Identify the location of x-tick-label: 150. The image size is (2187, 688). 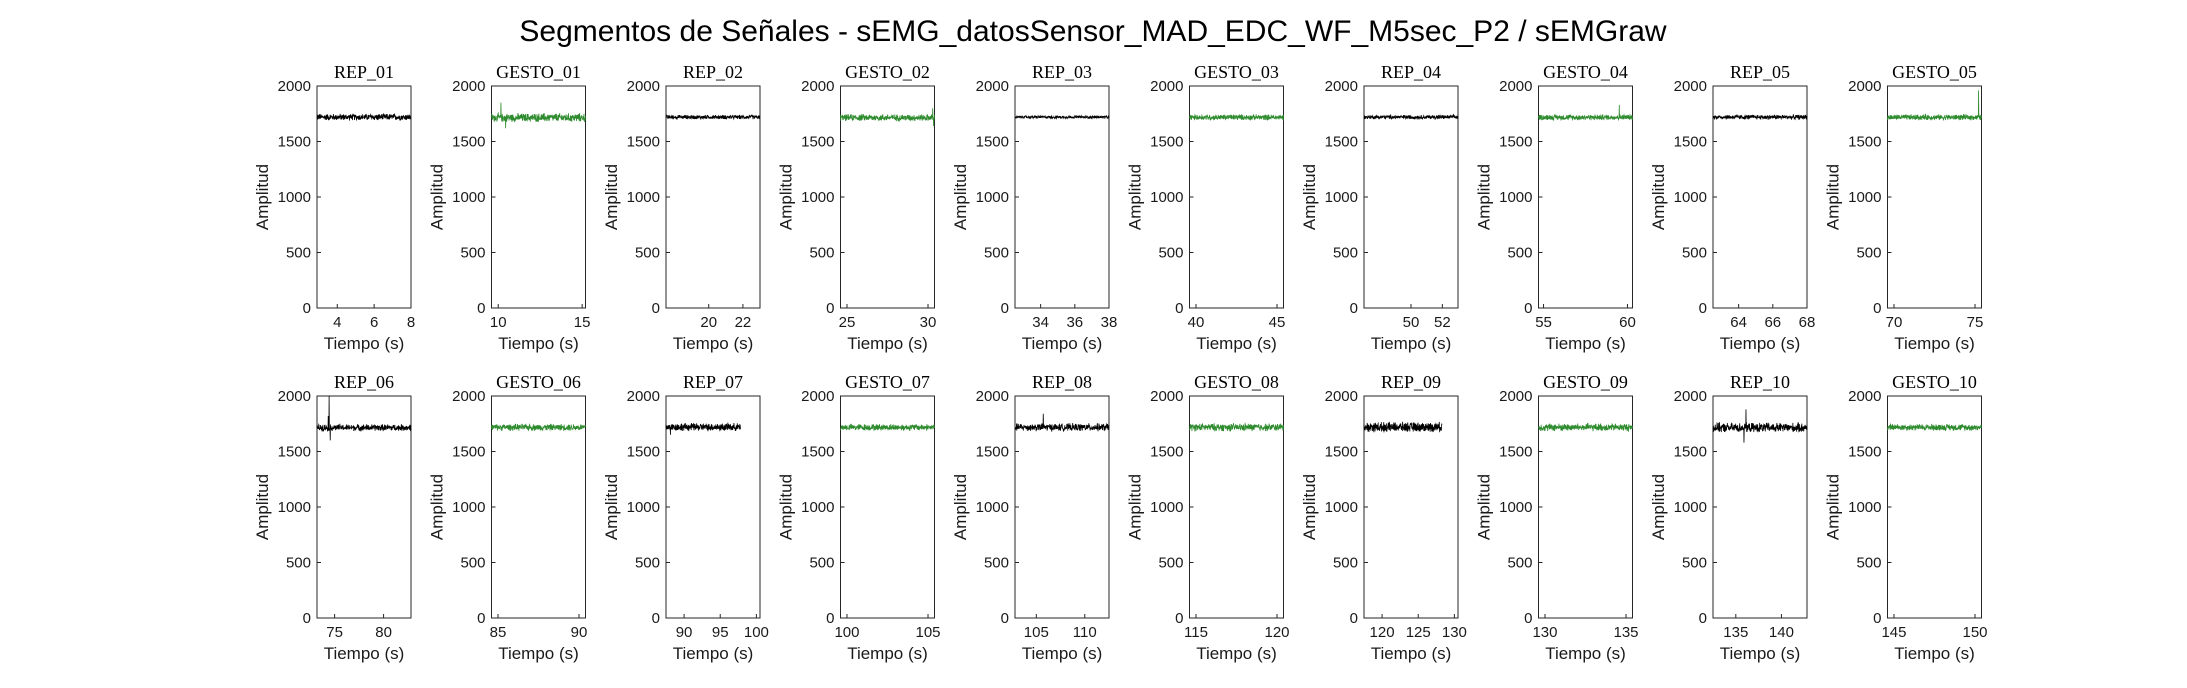
(1975, 632).